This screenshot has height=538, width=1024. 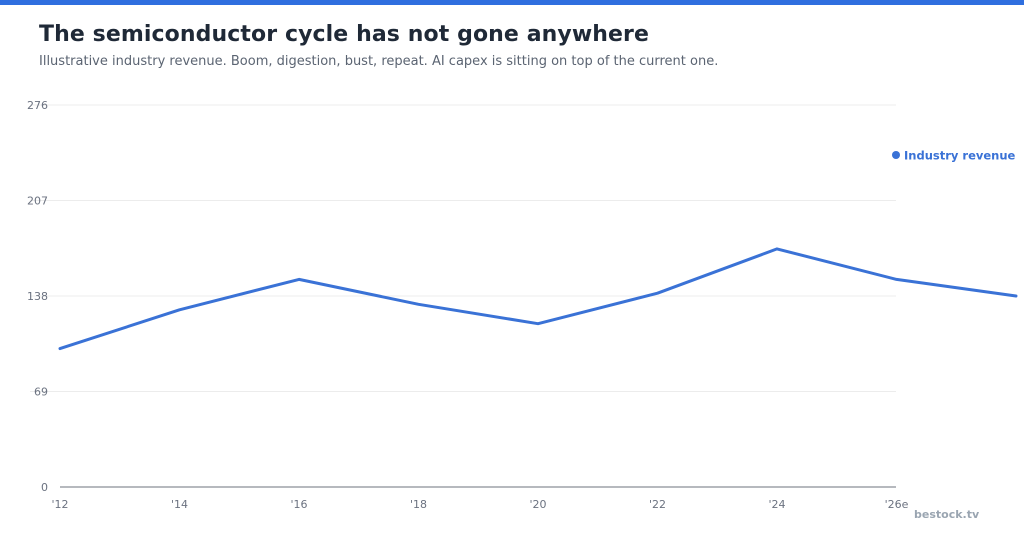 I want to click on y-tick-label: 0, so click(x=44, y=487).